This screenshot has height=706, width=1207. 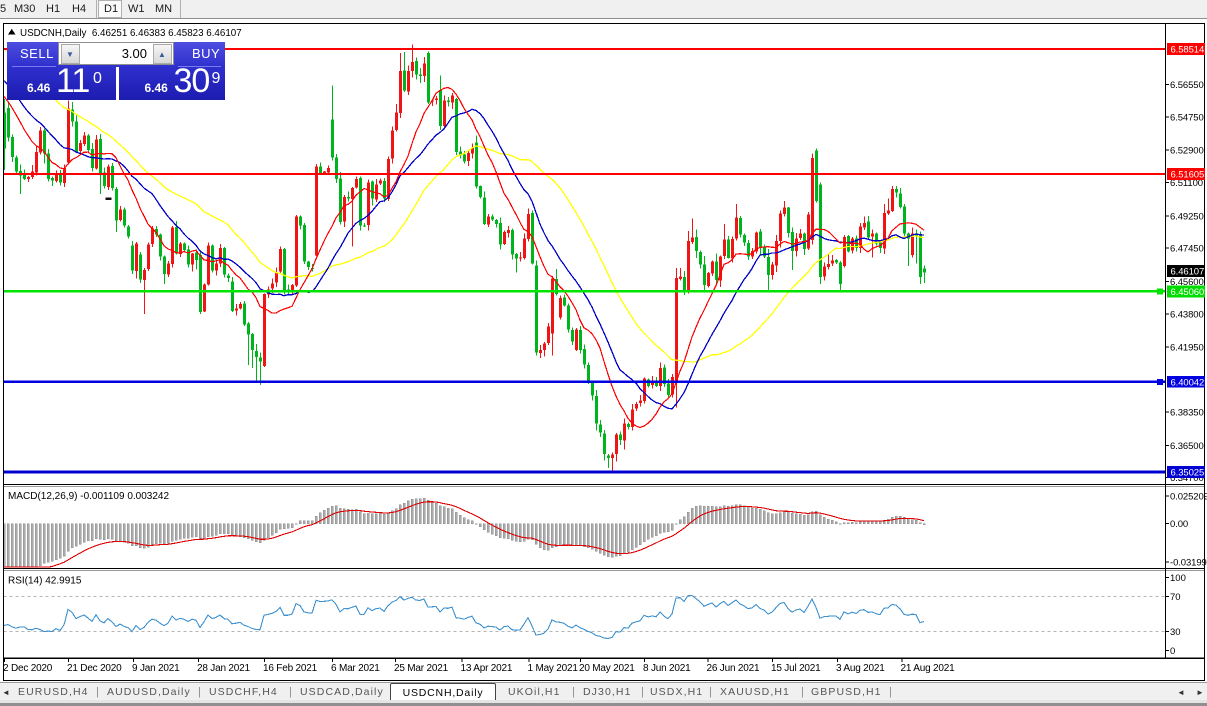 What do you see at coordinates (421, 668) in the screenshot?
I see `svg-text: 25 Mar 2021` at bounding box center [421, 668].